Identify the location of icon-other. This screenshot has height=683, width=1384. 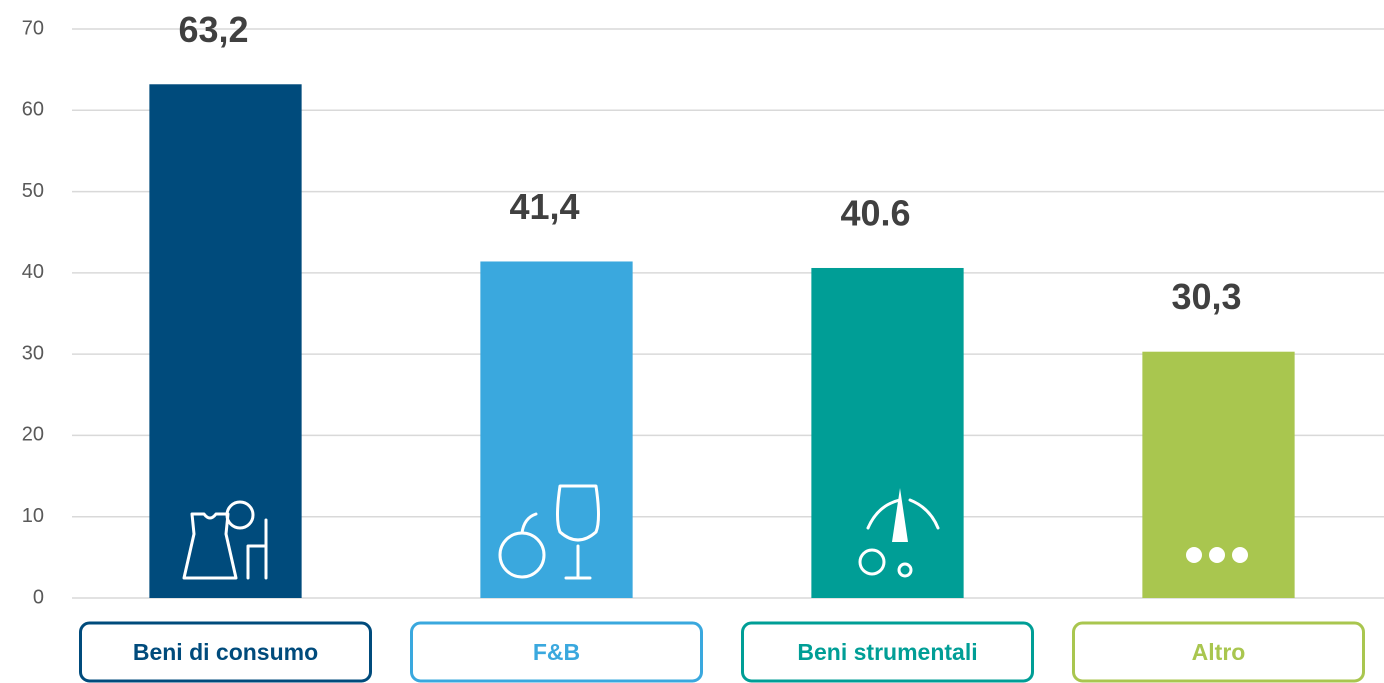
(1217, 555).